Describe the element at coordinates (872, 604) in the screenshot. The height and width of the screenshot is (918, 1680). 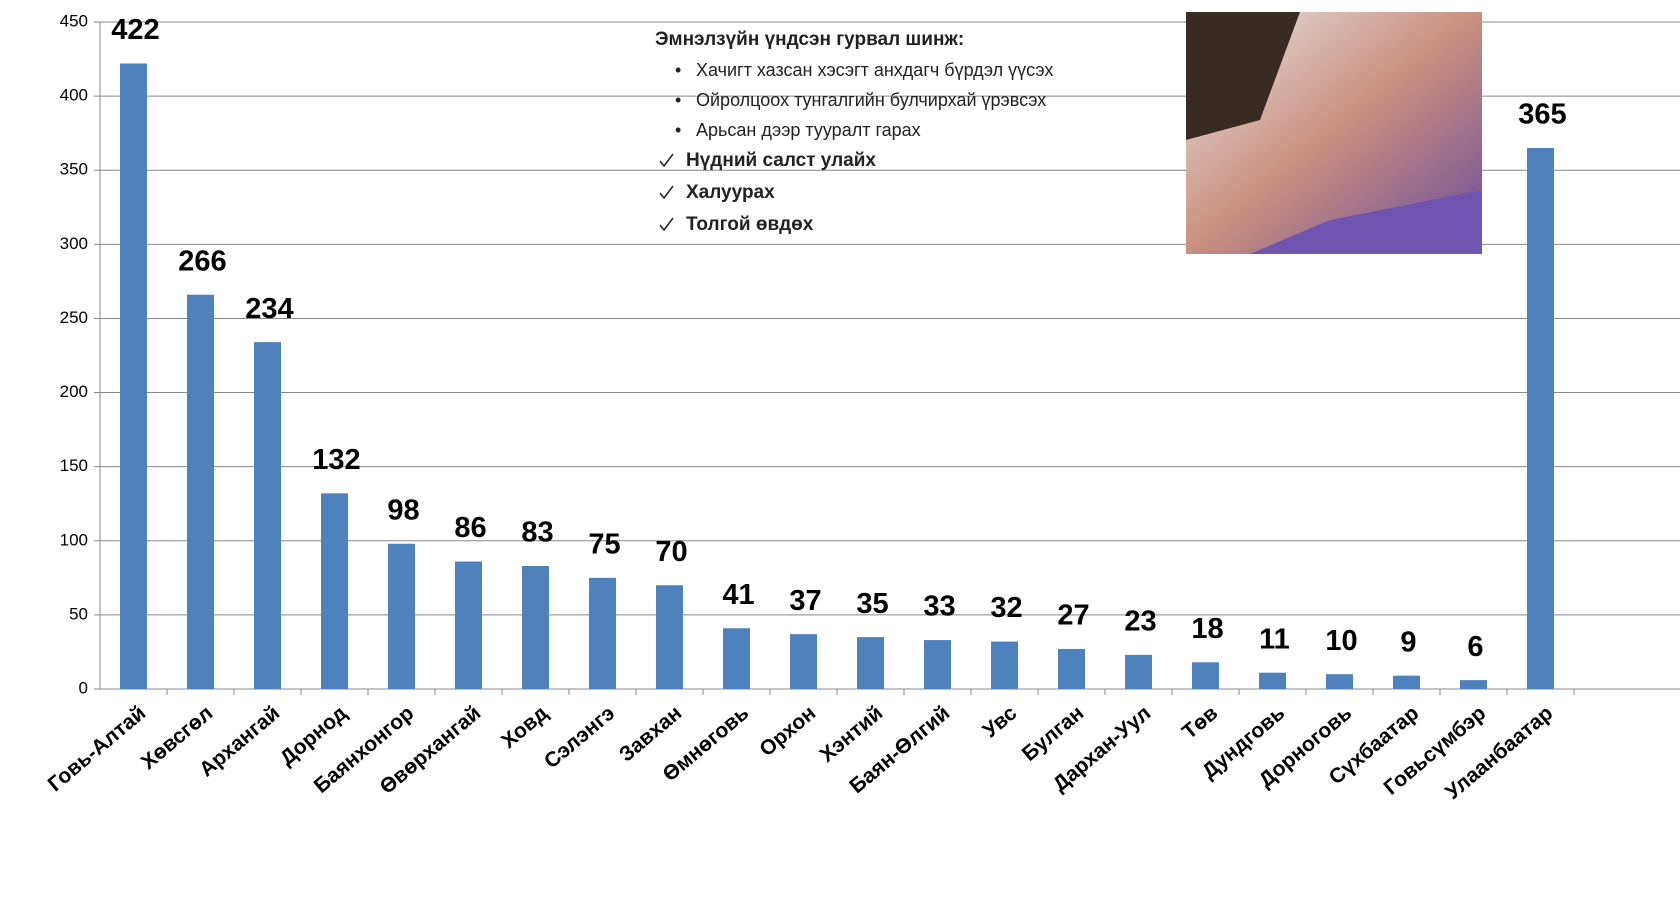
I see `value-label: 35` at that location.